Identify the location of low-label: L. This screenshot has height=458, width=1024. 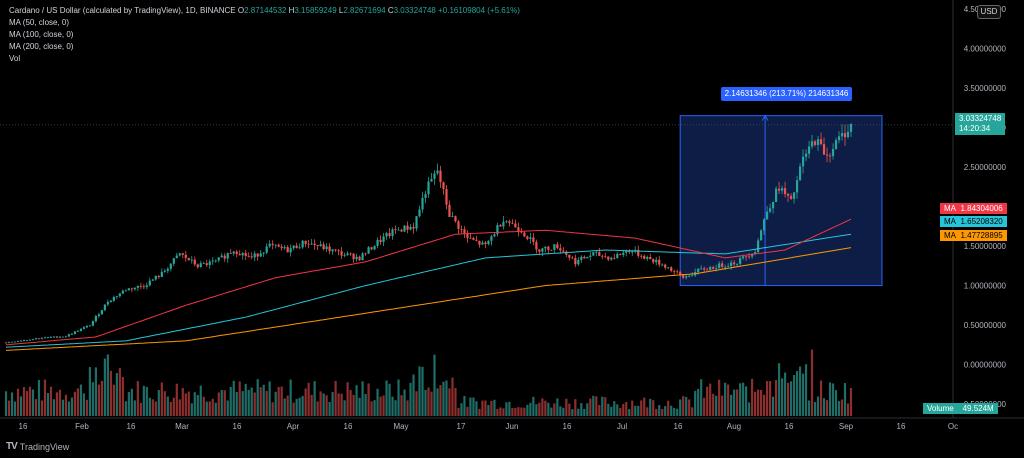
(341, 10).